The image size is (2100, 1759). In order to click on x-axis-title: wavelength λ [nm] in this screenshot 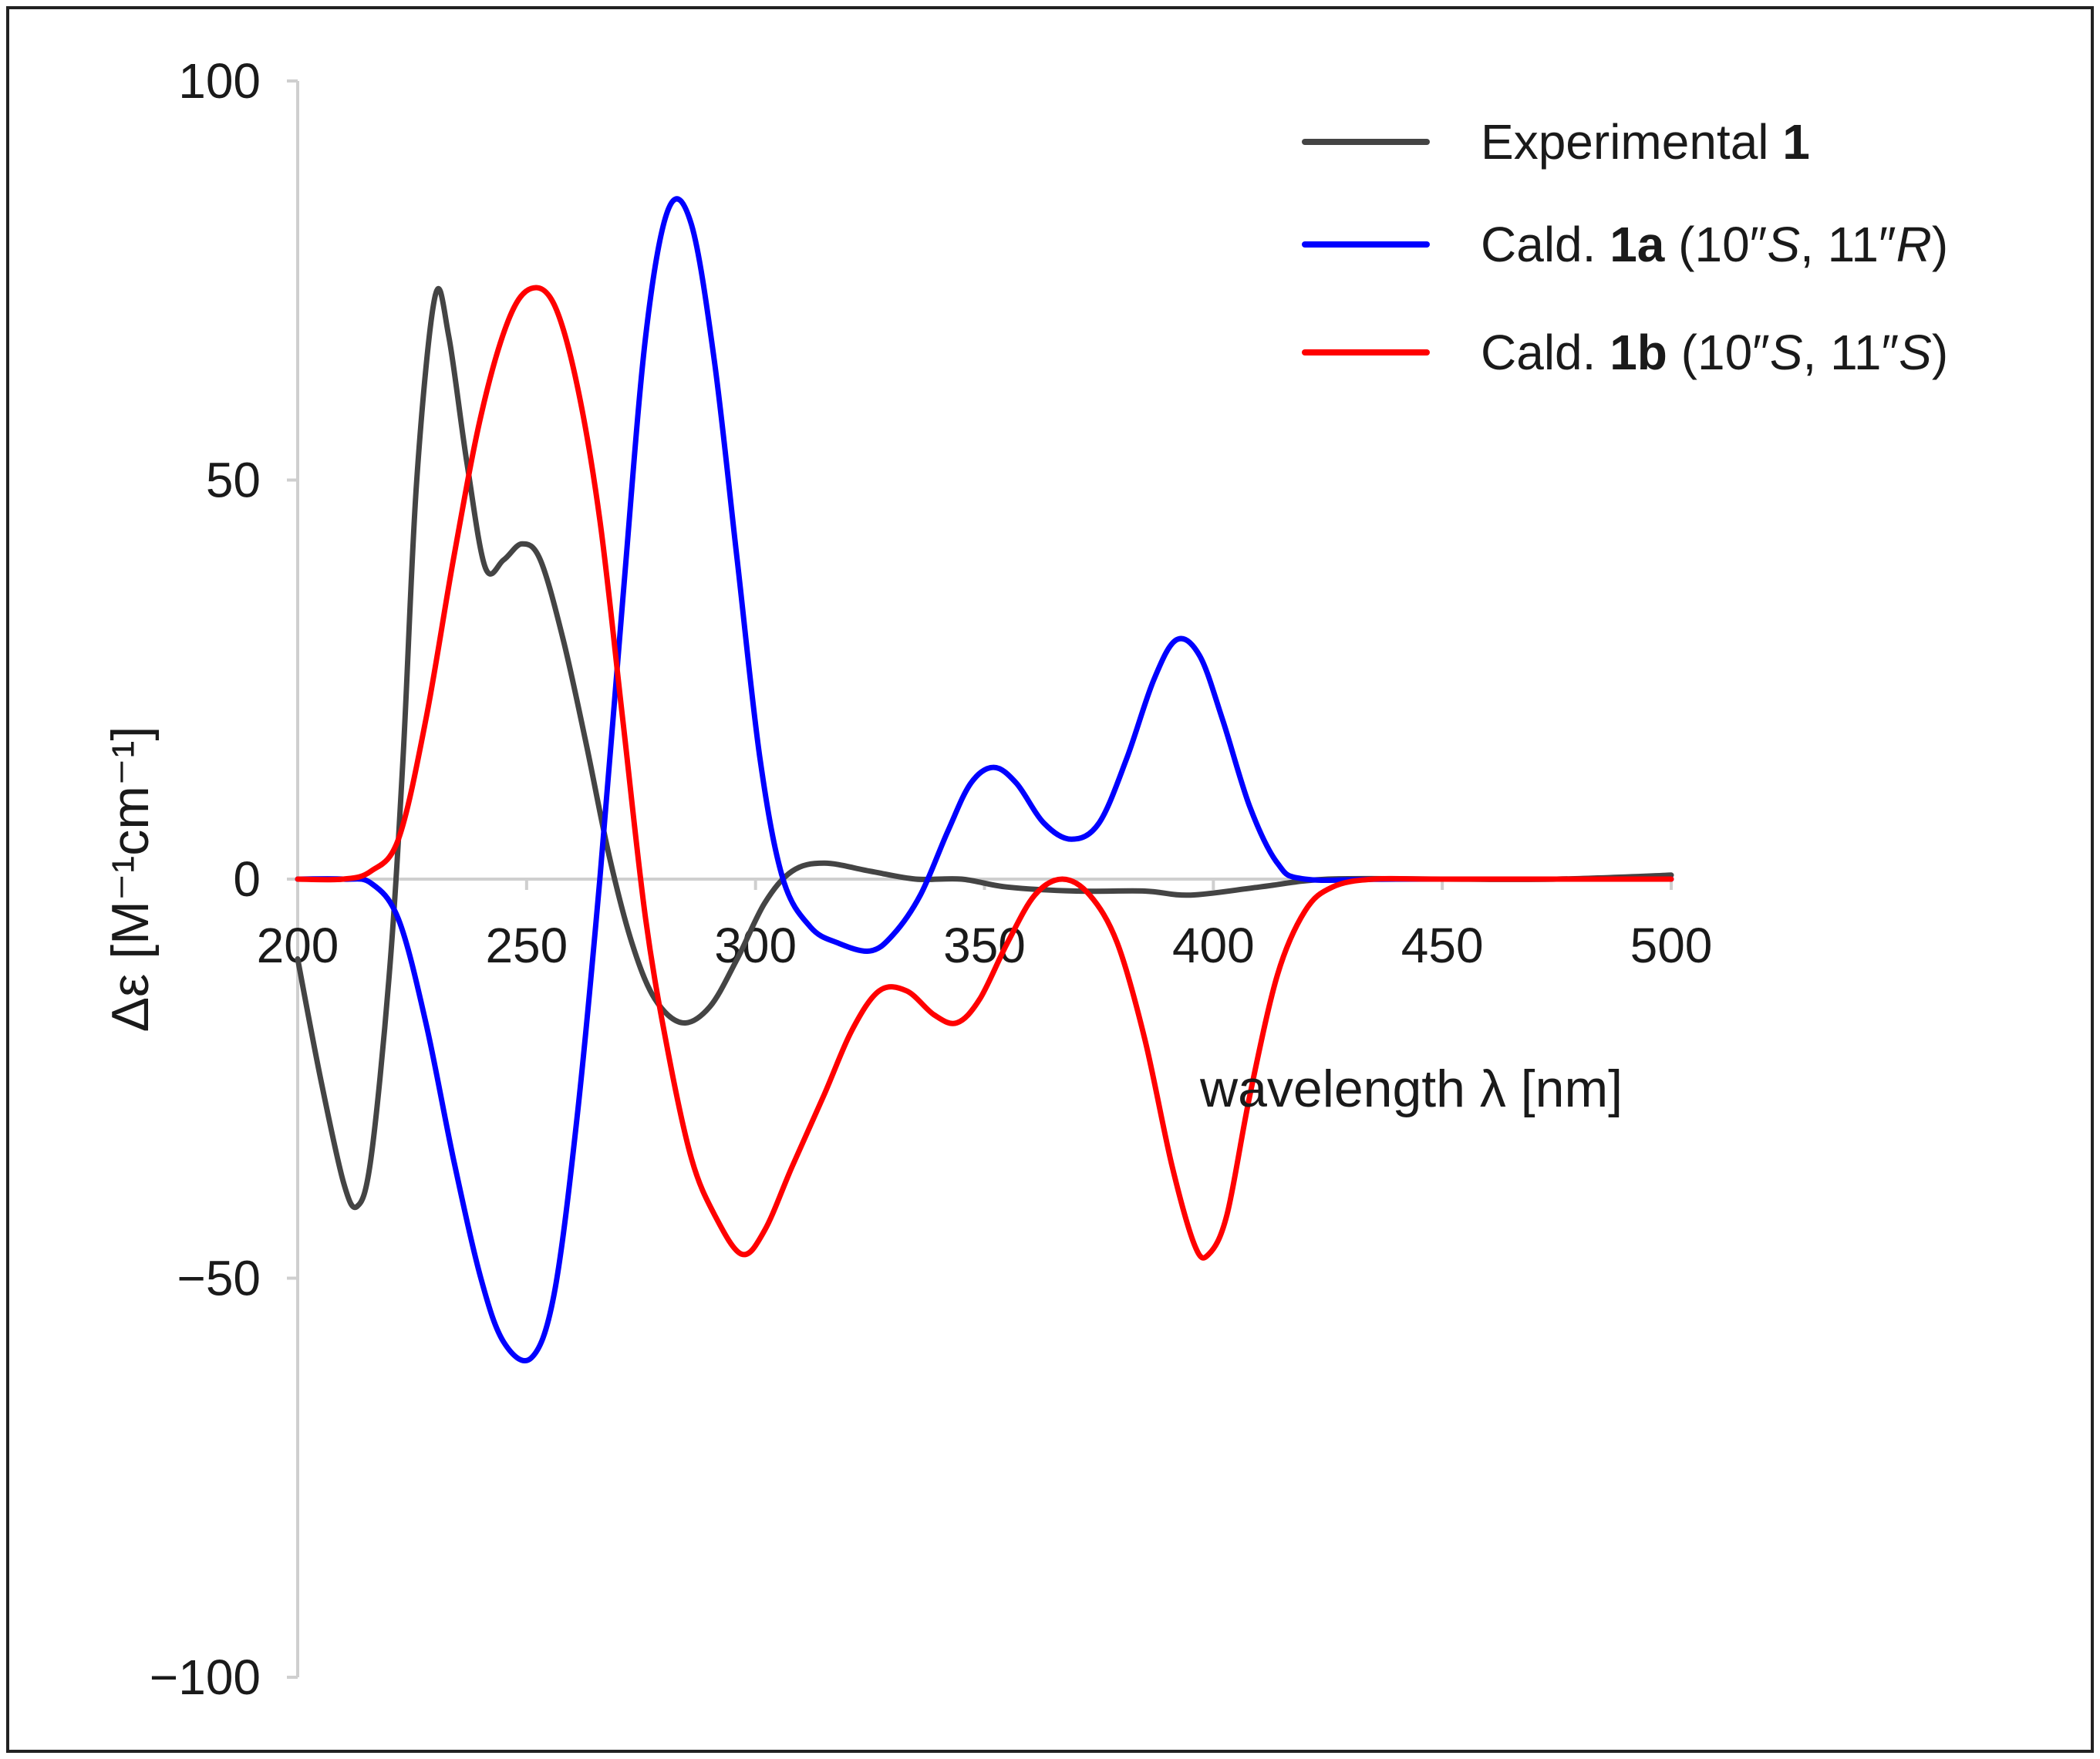, I will do `click(1411, 1089)`.